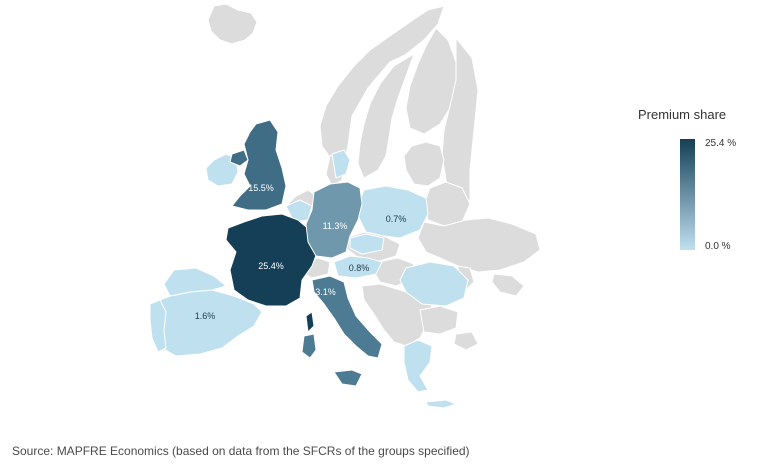  What do you see at coordinates (232, 24) in the screenshot?
I see `country-iceland` at bounding box center [232, 24].